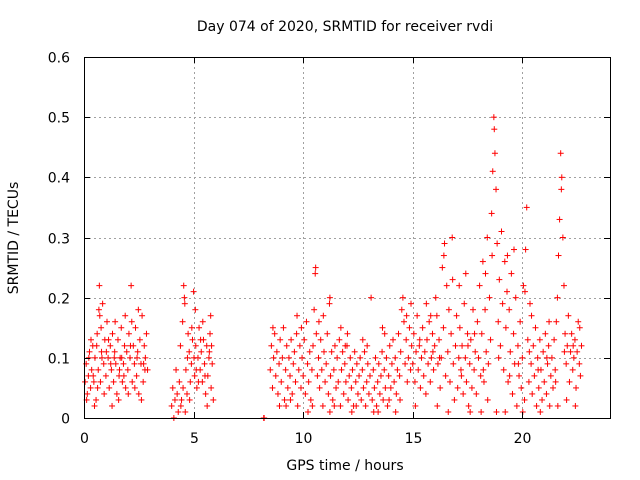 The image size is (640, 480). Describe the element at coordinates (59, 300) in the screenshot. I see `y-tick-label: 0.2` at that location.